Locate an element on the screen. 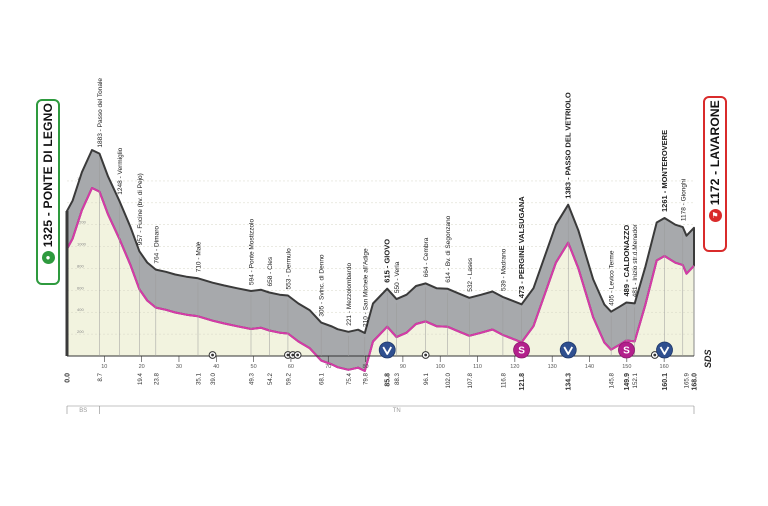 The height and width of the screenshot is (506, 768). km-label: 8.7 is located at coordinates (100, 376).